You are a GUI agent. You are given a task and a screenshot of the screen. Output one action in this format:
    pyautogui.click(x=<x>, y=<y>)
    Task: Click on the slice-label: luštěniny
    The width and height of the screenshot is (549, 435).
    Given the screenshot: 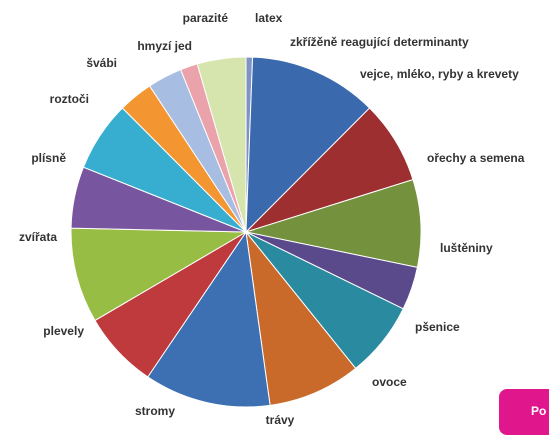 What is the action you would take?
    pyautogui.click(x=466, y=248)
    